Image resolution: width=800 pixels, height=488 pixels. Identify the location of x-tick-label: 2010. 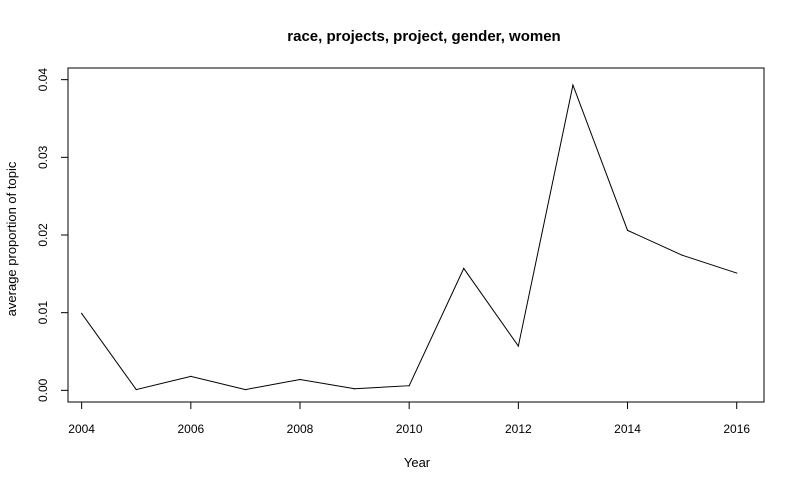
(409, 429).